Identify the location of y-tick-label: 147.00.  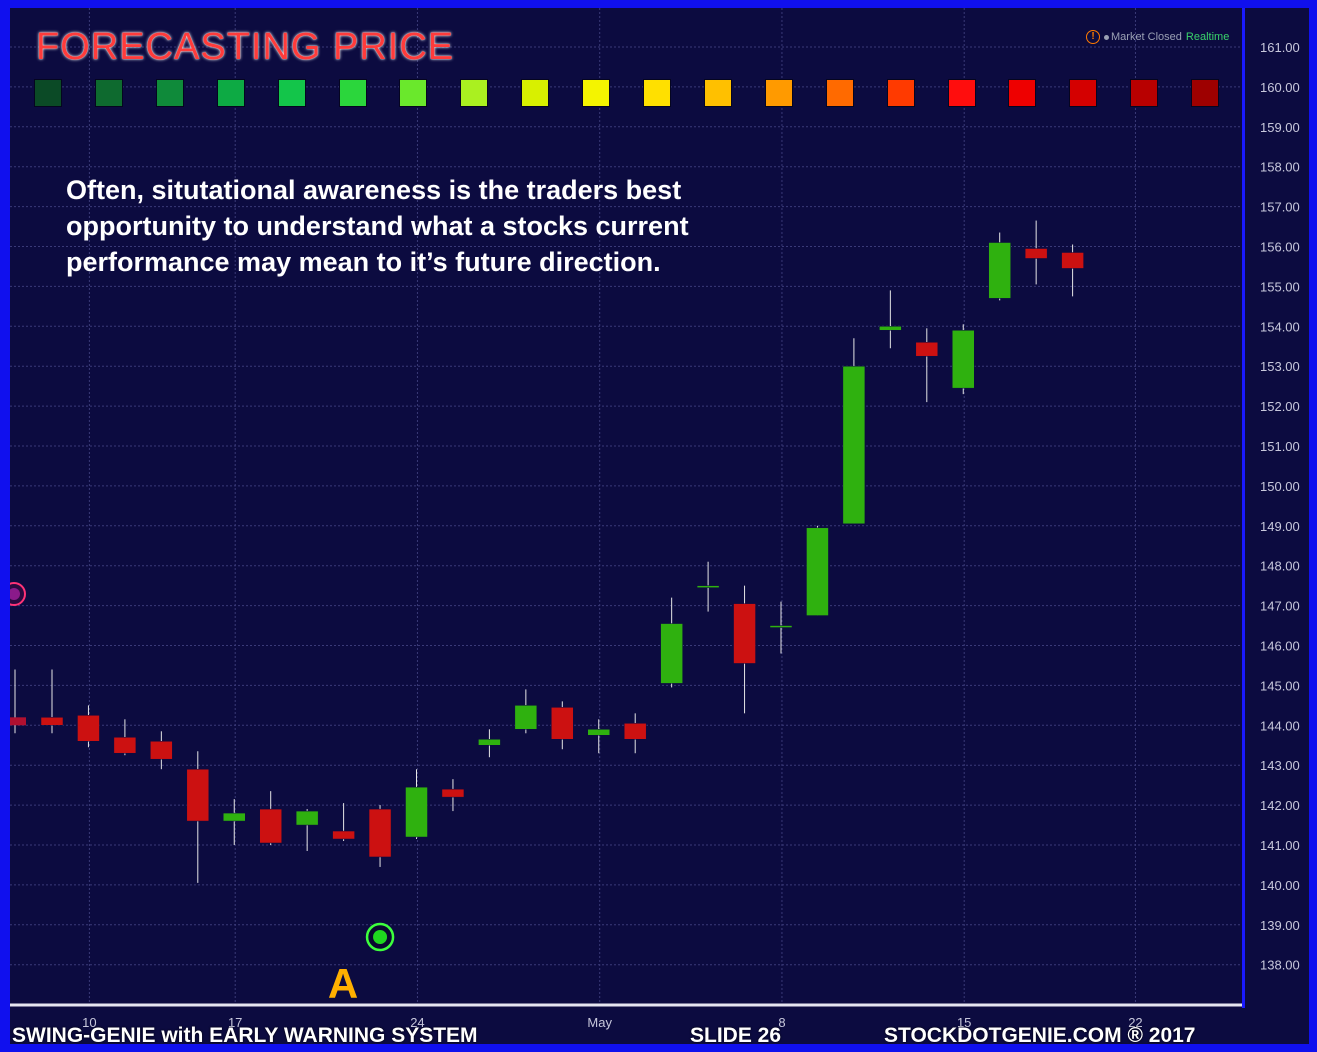
(1280, 606).